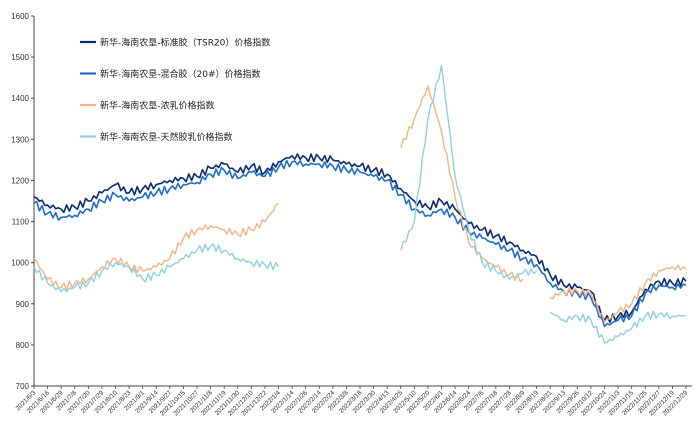  Describe the element at coordinates (20, 57) in the screenshot. I see `y-tick-label: 1500` at that location.